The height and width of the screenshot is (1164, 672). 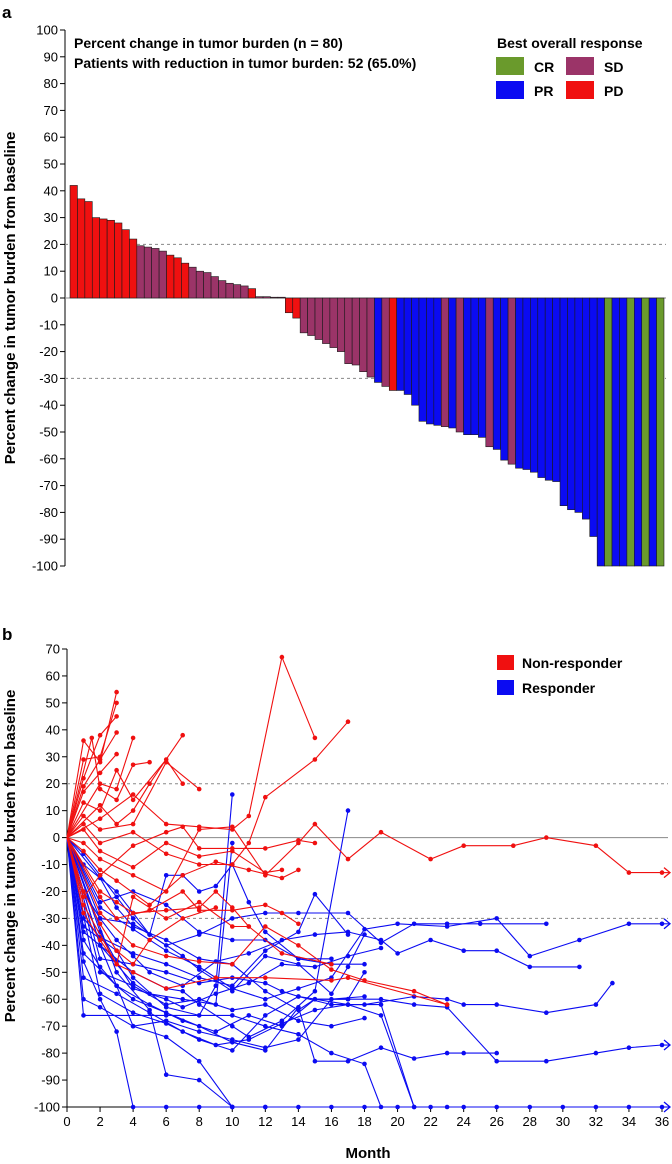 I want to click on y-tick-label: -70, so click(x=50, y=1026).